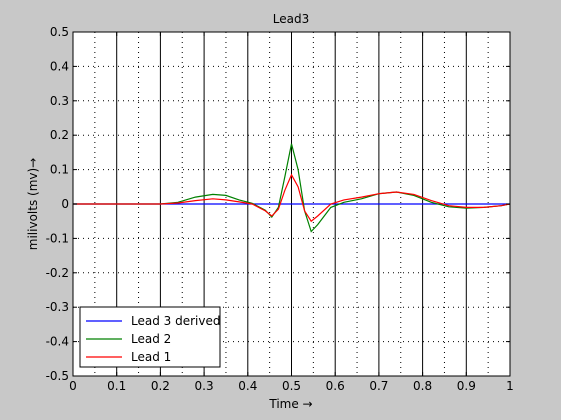 This screenshot has height=420, width=561. Describe the element at coordinates (59, 135) in the screenshot. I see `y-tick-label-3: 0.2` at that location.